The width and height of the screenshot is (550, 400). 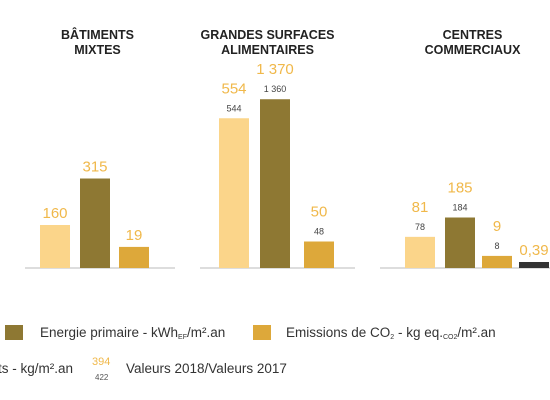 I want to click on legend-example: 394 422 Valeurs 2018/Valeurs 2017, so click(x=208, y=372).